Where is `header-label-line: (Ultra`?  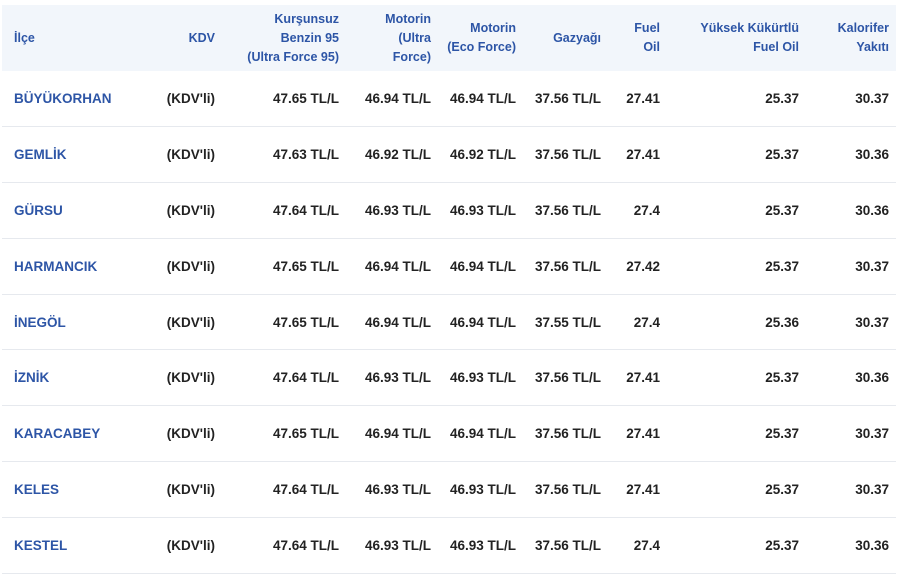 header-label-line: (Ultra is located at coordinates (414, 37).